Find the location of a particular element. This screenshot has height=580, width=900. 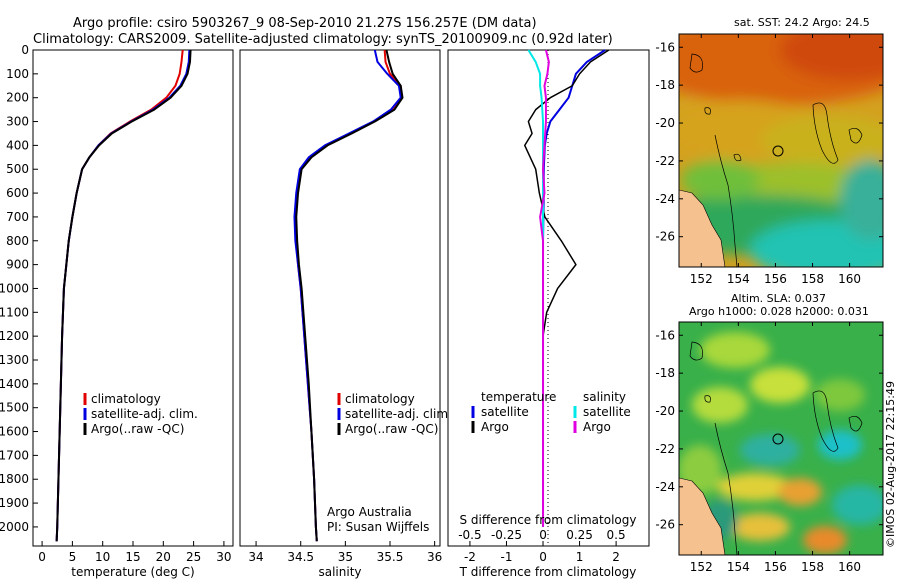

depth-tick-label: 1400 is located at coordinates (14, 384).